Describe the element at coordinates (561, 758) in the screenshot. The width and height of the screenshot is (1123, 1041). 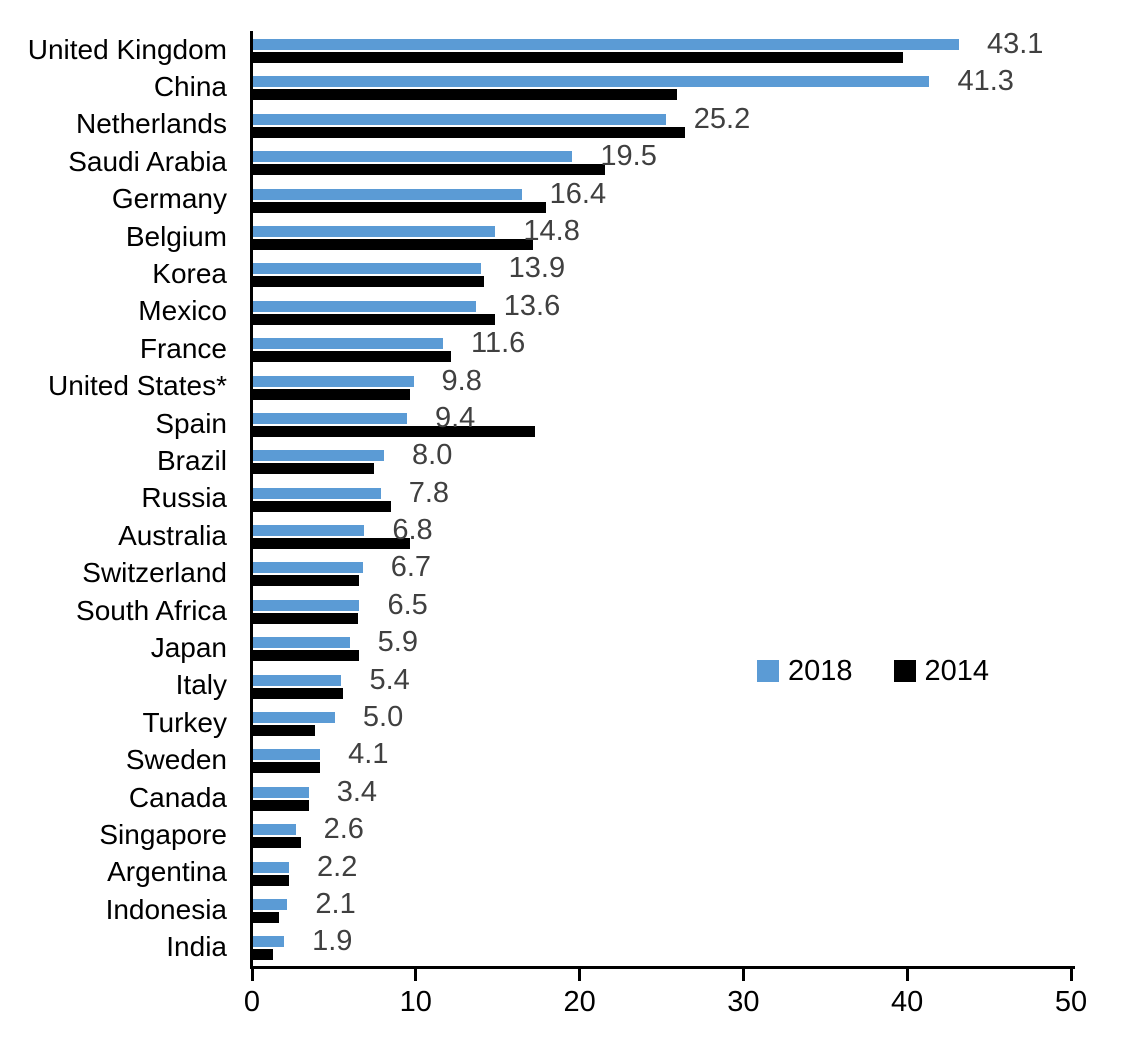
I see `chart-row: Sweden 4.1` at that location.